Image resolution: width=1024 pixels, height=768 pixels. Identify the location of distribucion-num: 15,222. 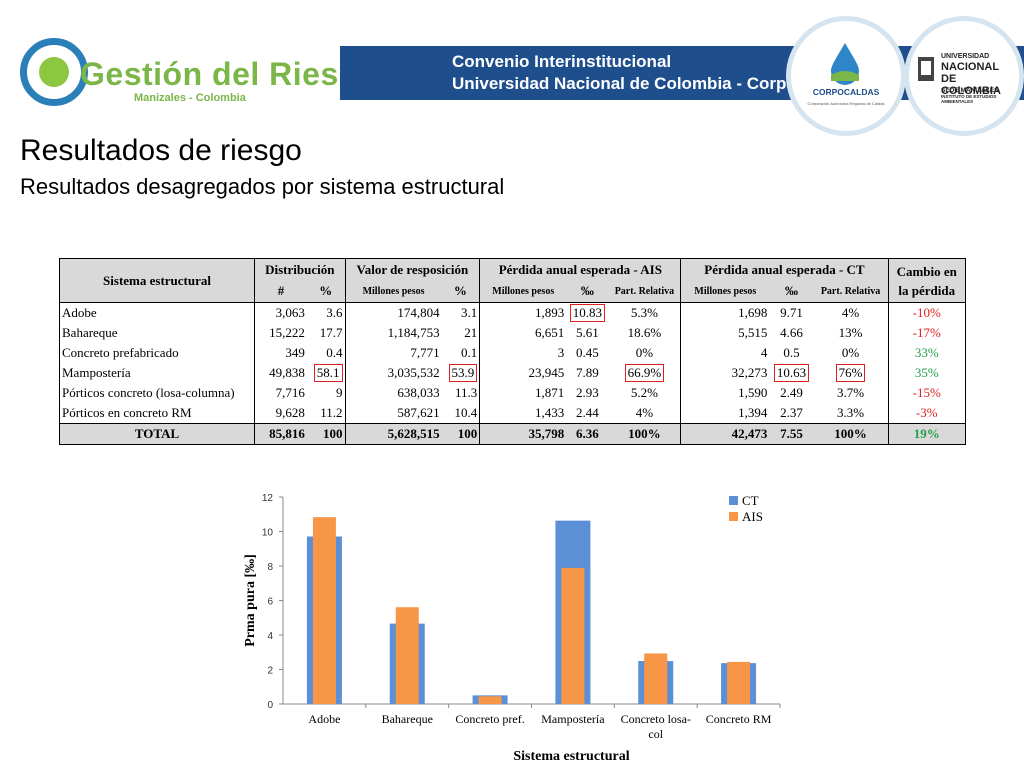
(287, 332).